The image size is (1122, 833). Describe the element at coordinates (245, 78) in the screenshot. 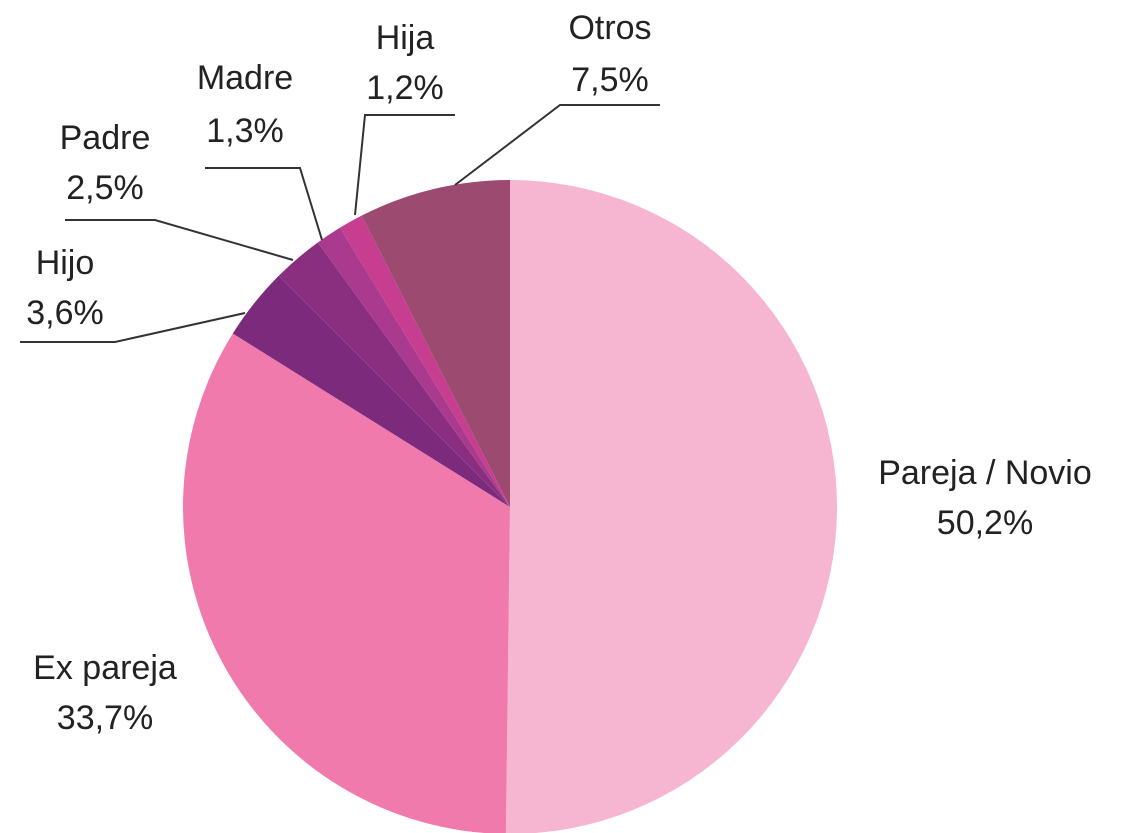

I see `slice-label: Madre` at that location.